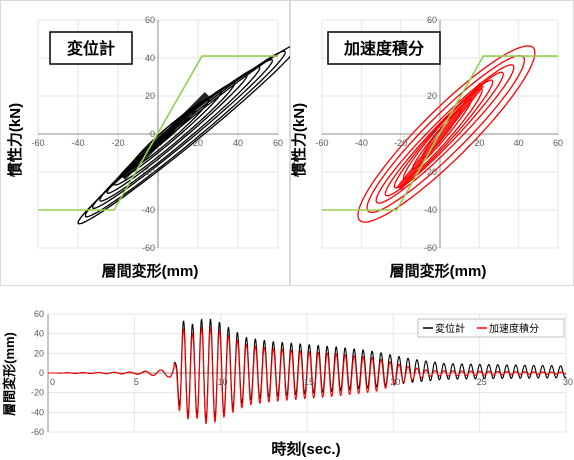 The width and height of the screenshot is (574, 460). I want to click on x-tick-label: 15, so click(309, 382).